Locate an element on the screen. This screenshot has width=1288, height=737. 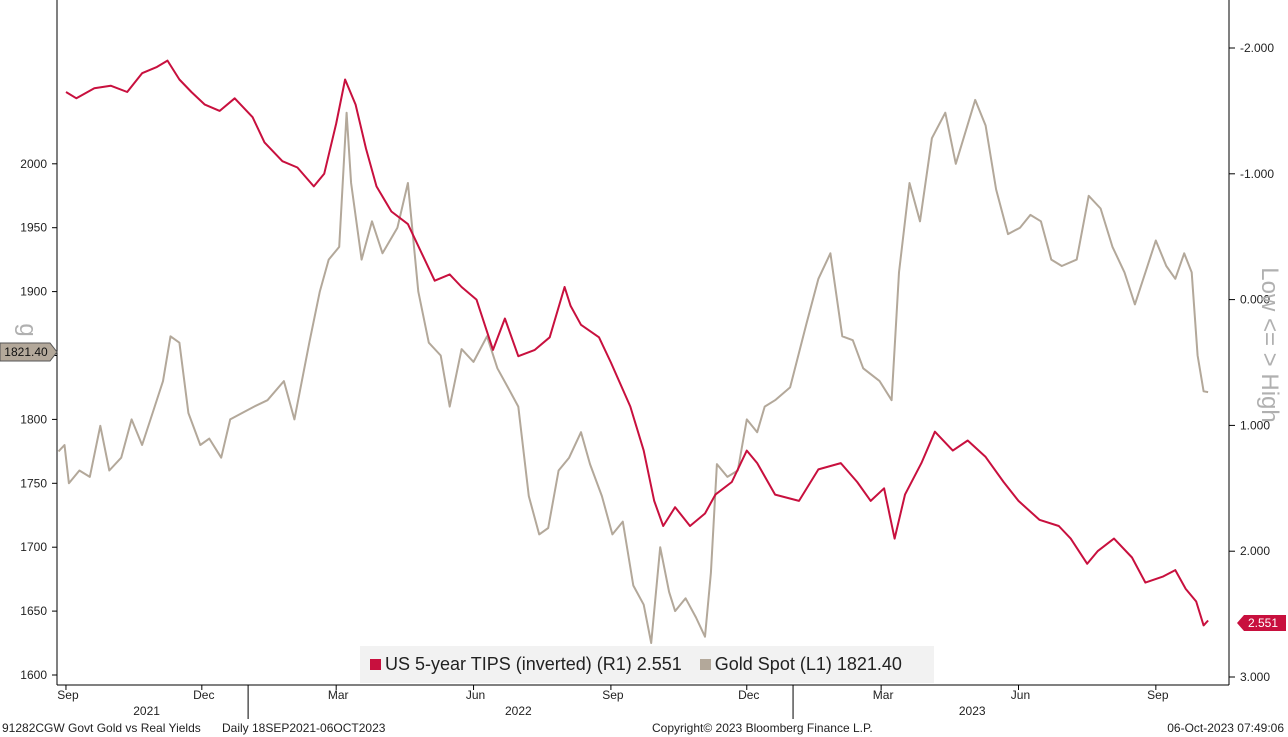
left-tick-label: 1950 is located at coordinates (33, 228).